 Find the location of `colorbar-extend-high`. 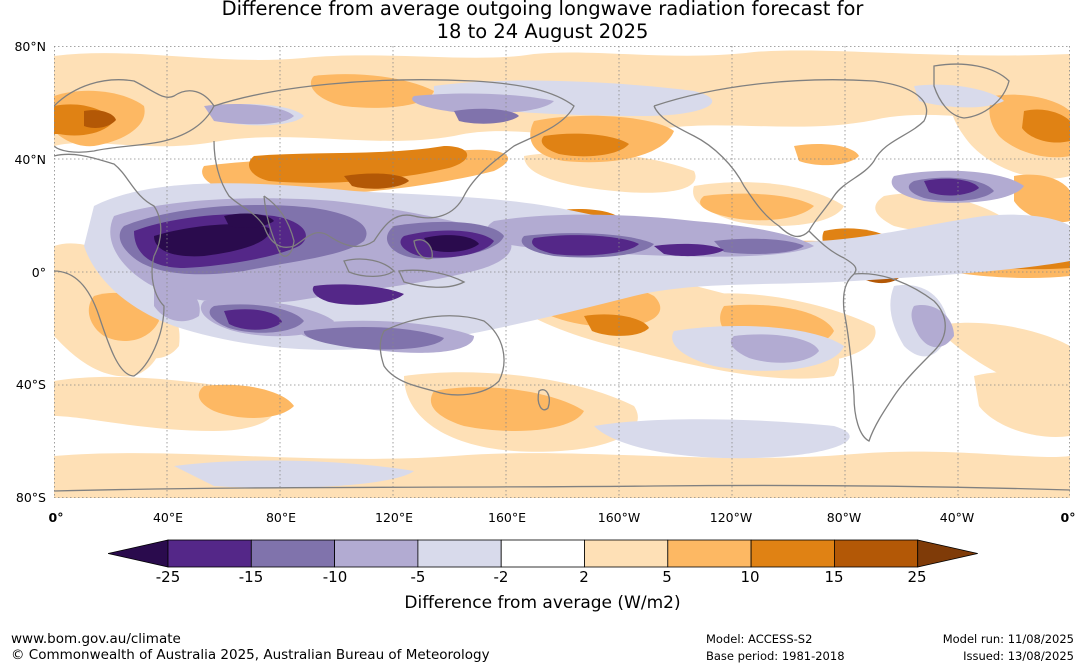

colorbar-extend-high is located at coordinates (947, 553).